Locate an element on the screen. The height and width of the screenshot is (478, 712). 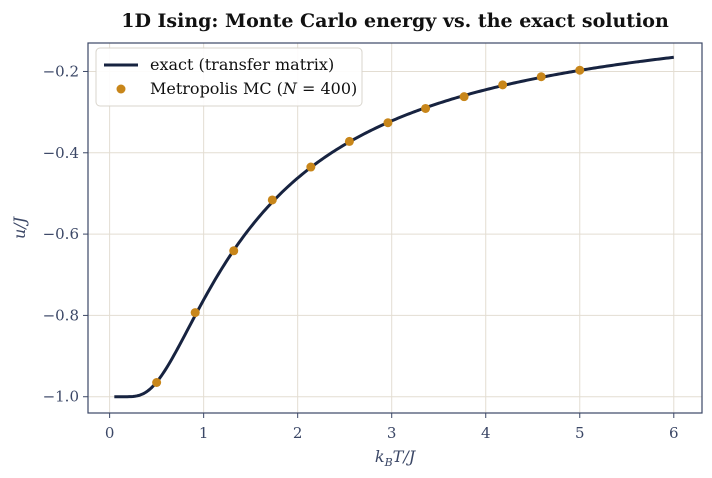
y-tick-label: −0.8 is located at coordinates (61, 315).